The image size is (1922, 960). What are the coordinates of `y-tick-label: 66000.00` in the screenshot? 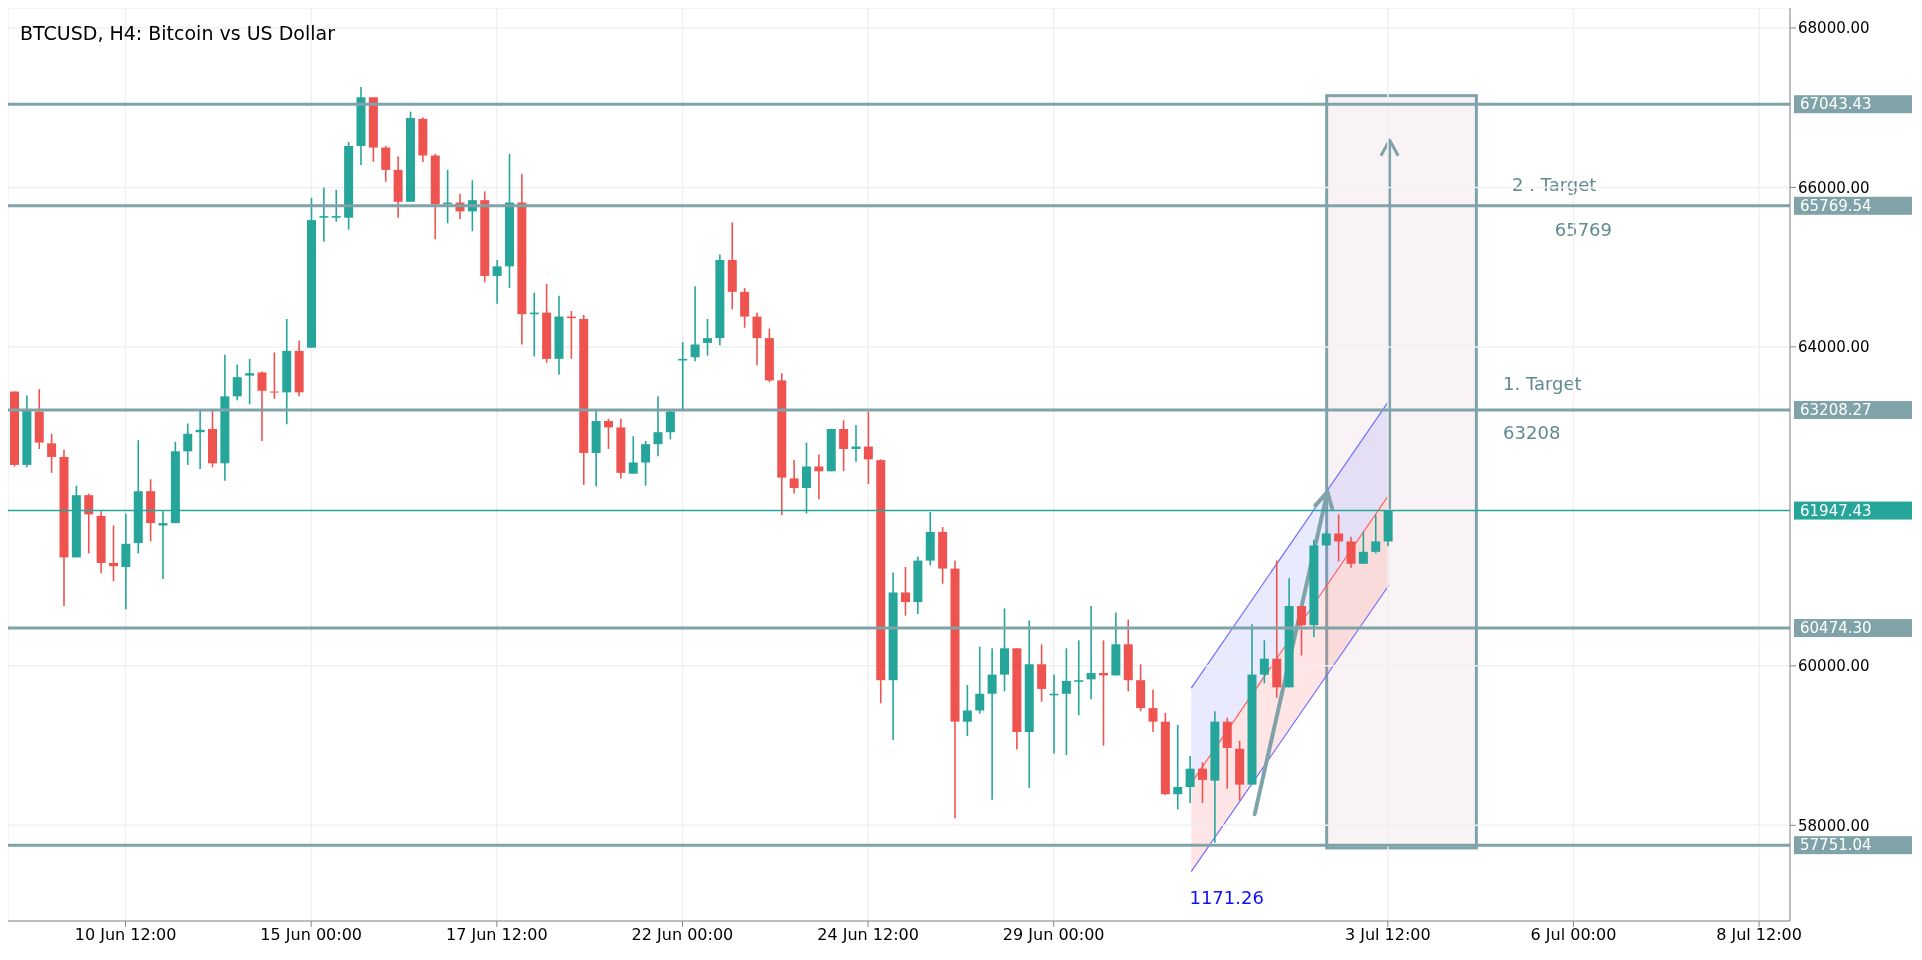 It's located at (1834, 187).